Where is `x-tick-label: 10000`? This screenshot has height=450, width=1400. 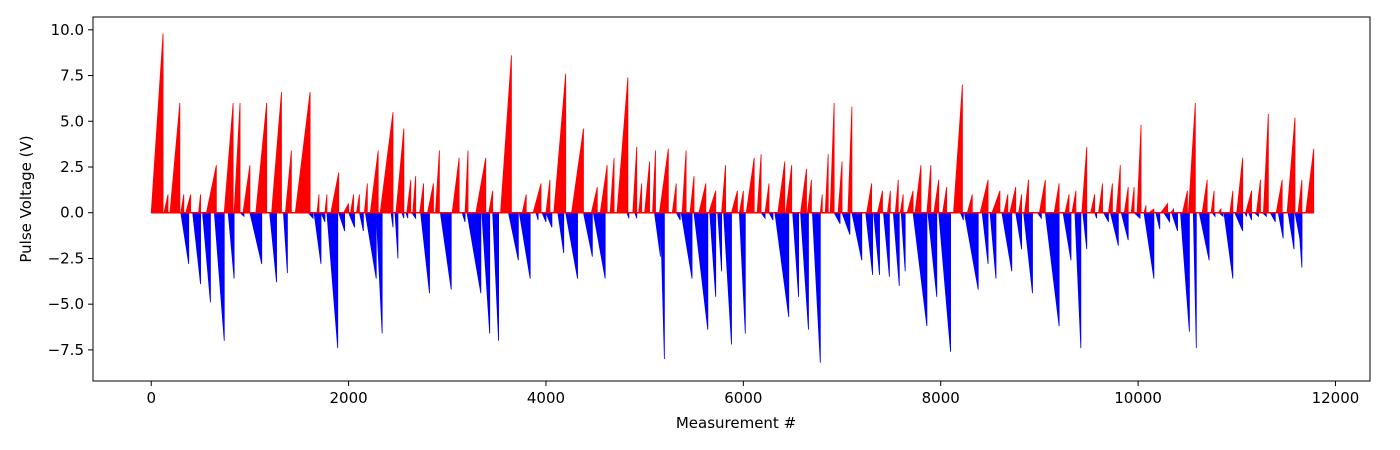 x-tick-label: 10000 is located at coordinates (1138, 398).